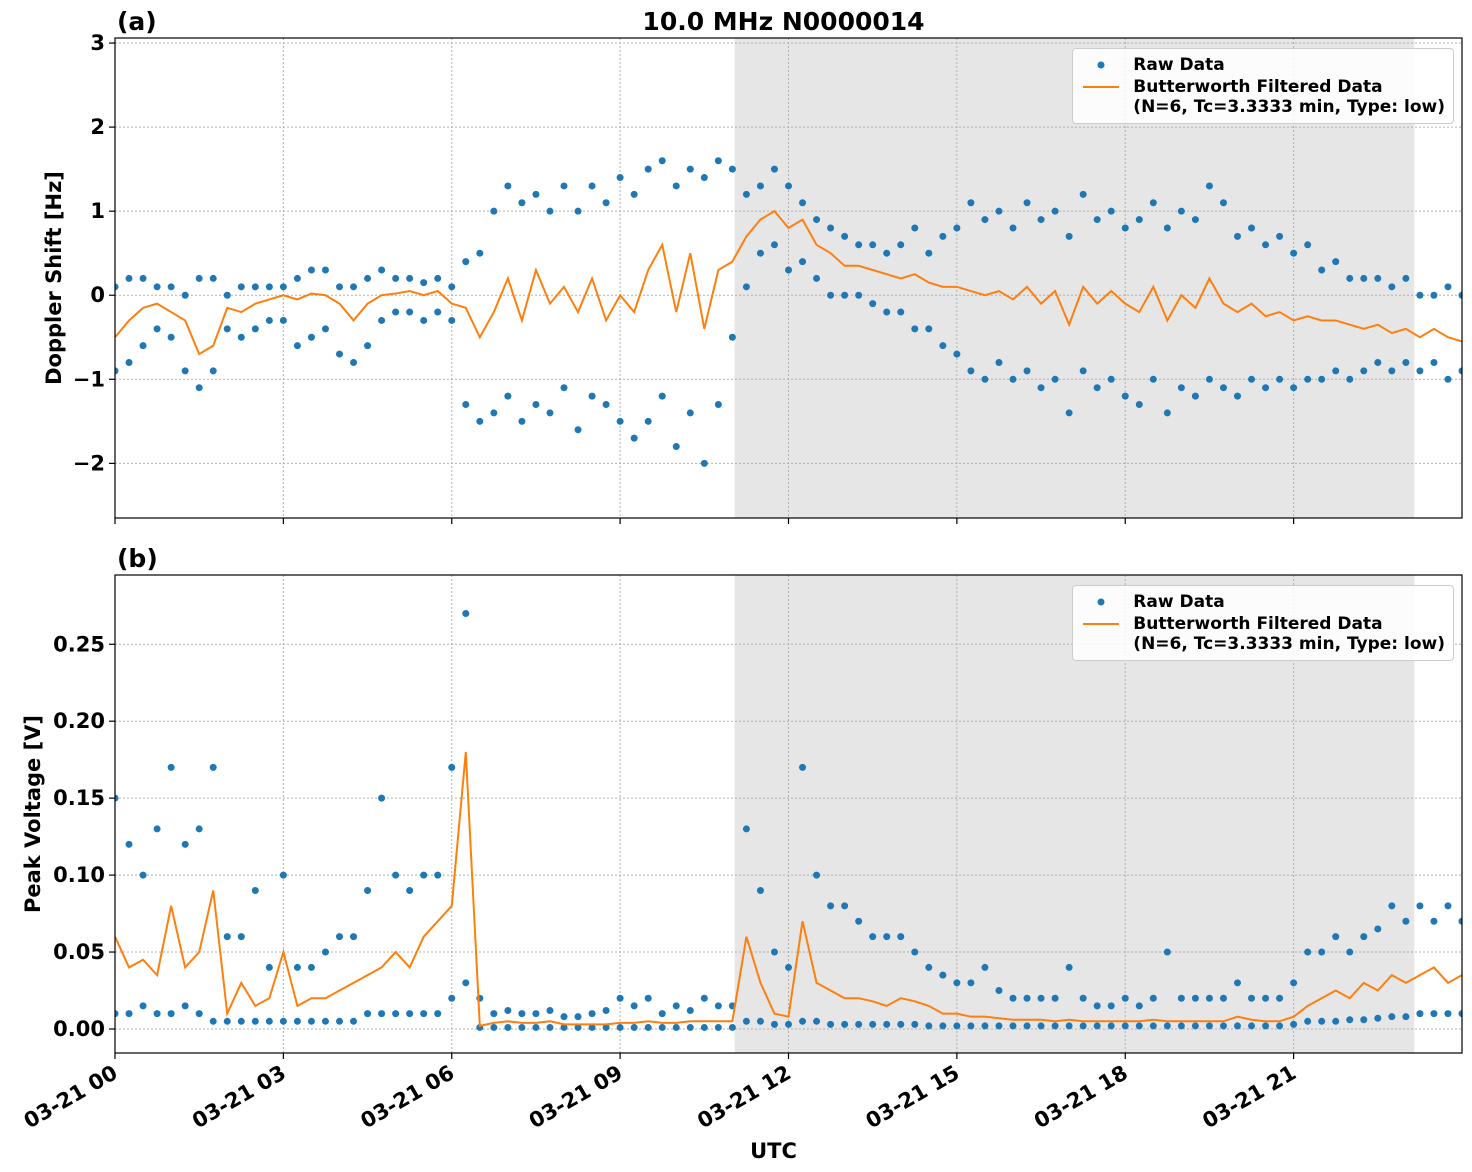 The width and height of the screenshot is (1472, 1172). What do you see at coordinates (1101, 65) in the screenshot?
I see `marker-icon` at bounding box center [1101, 65].